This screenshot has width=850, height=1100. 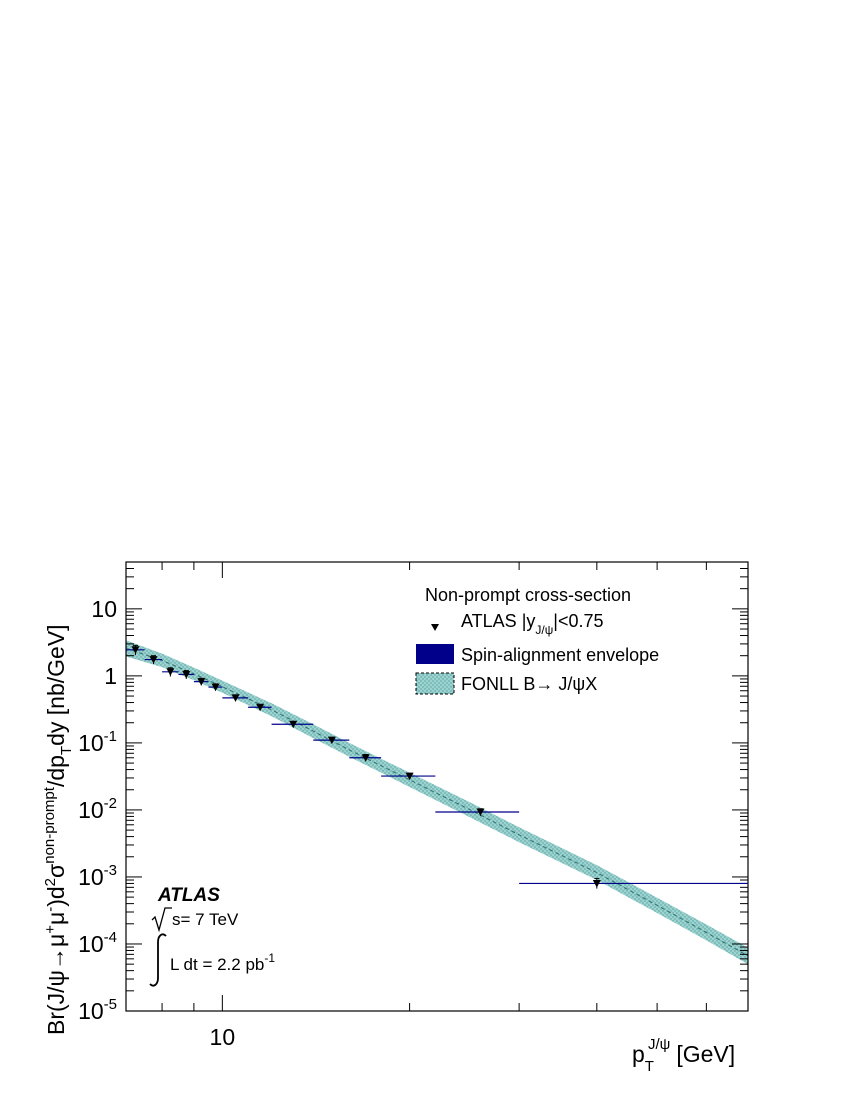 What do you see at coordinates (560, 655) in the screenshot?
I see `legend-entry-spin: Spin-alignment envelope` at bounding box center [560, 655].